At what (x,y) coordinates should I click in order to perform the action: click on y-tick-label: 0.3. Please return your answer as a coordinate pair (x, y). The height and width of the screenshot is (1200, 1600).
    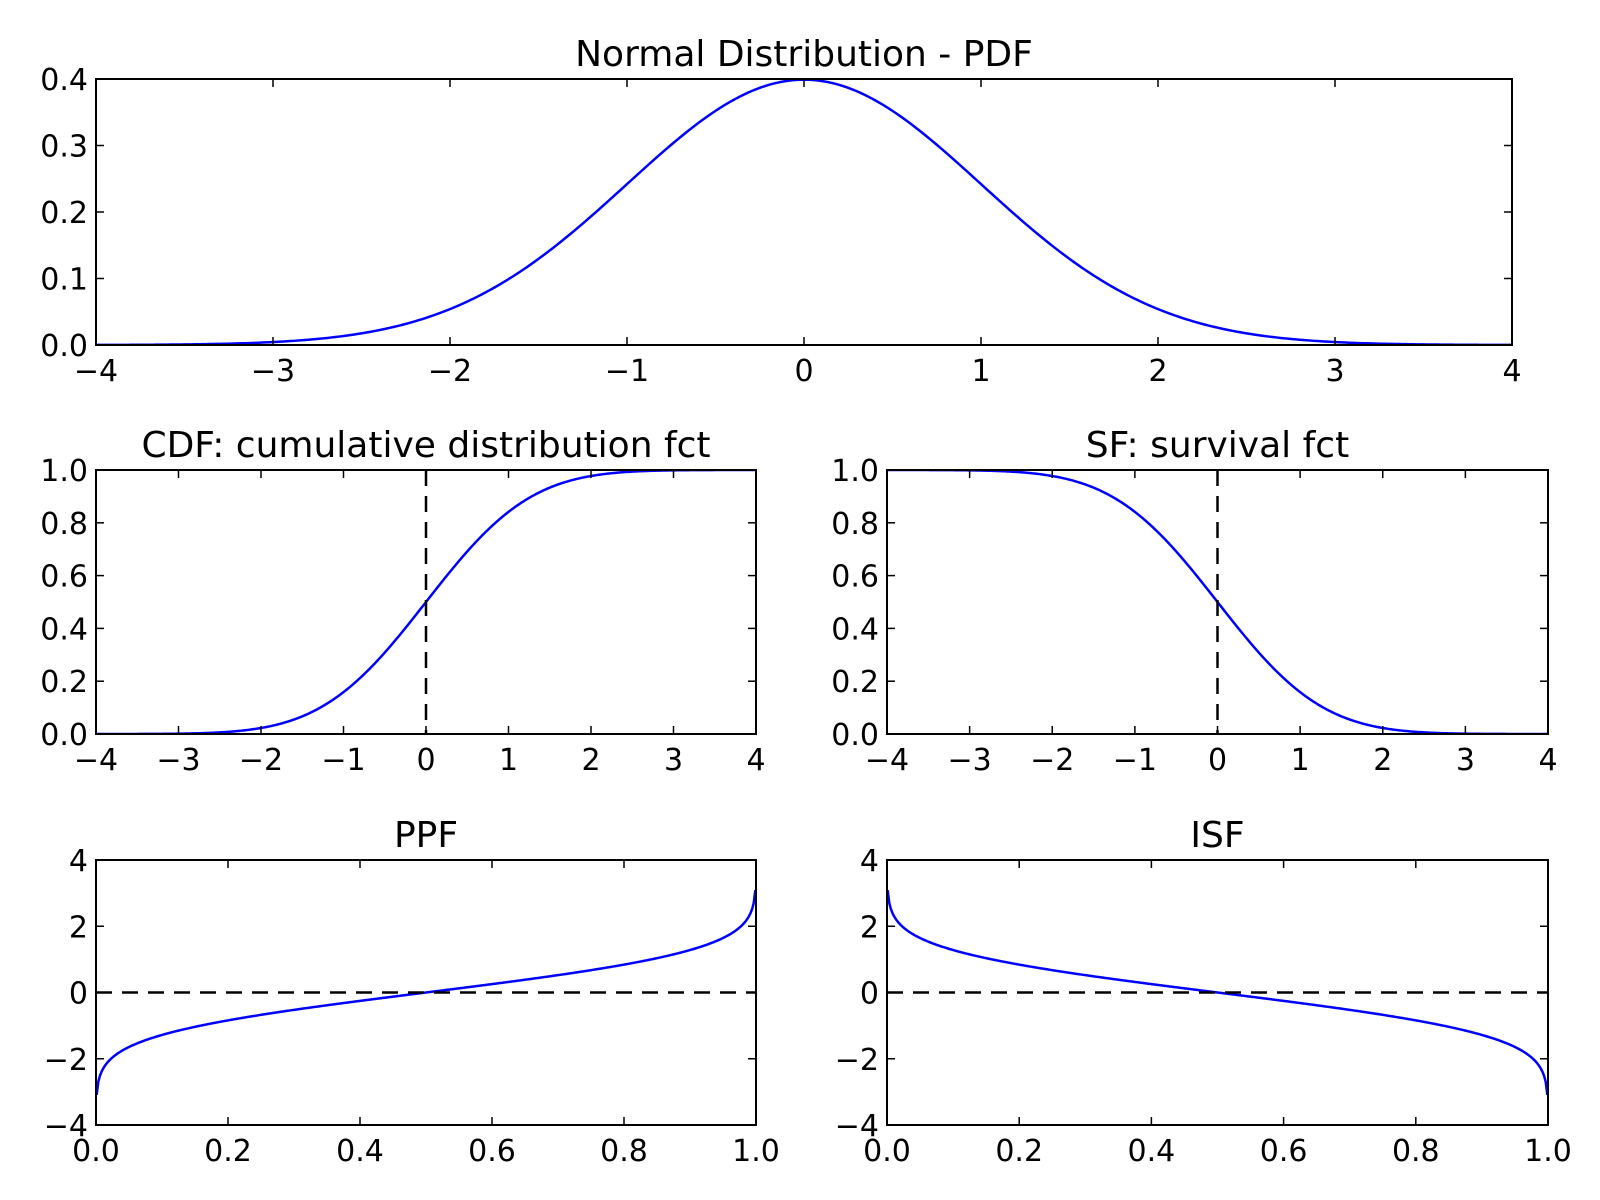
    Looking at the image, I should click on (64, 147).